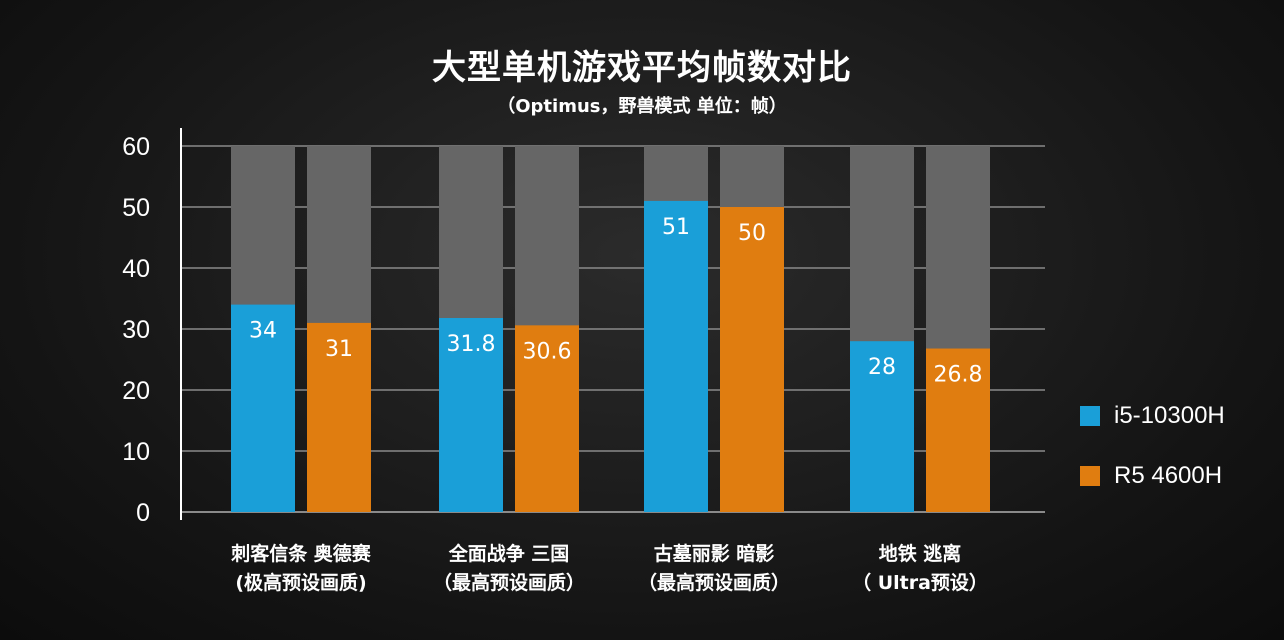  What do you see at coordinates (1169, 415) in the screenshot?
I see `legend-label-i5: i5-10300H` at bounding box center [1169, 415].